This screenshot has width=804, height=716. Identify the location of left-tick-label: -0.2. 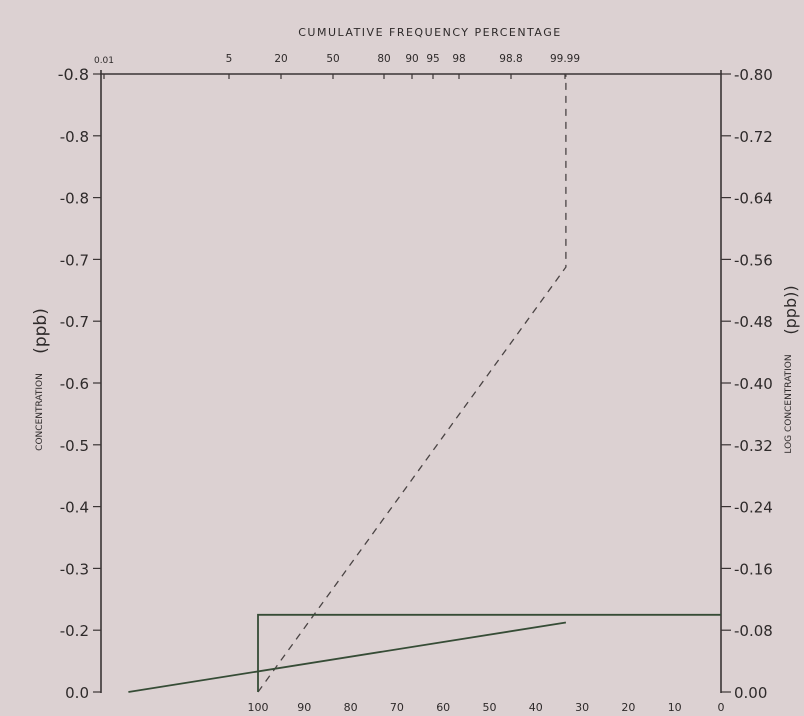
(74, 631).